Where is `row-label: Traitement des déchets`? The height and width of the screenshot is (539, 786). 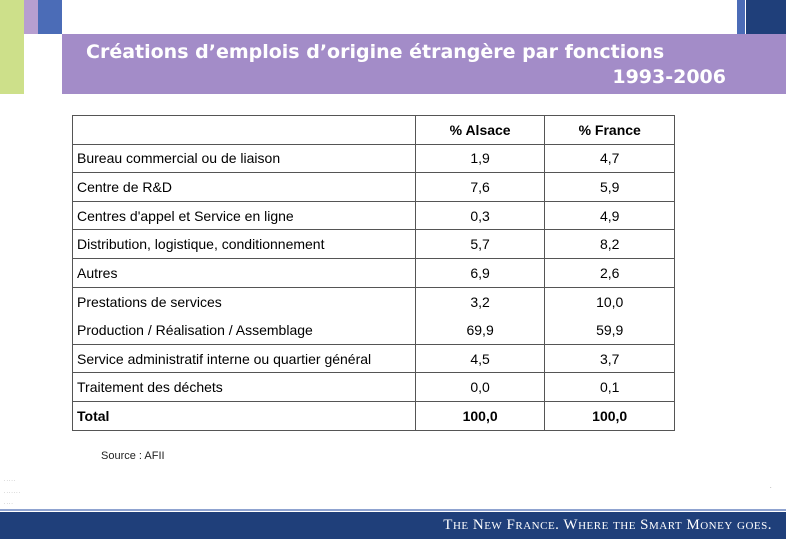 row-label: Traitement des déchets is located at coordinates (244, 387).